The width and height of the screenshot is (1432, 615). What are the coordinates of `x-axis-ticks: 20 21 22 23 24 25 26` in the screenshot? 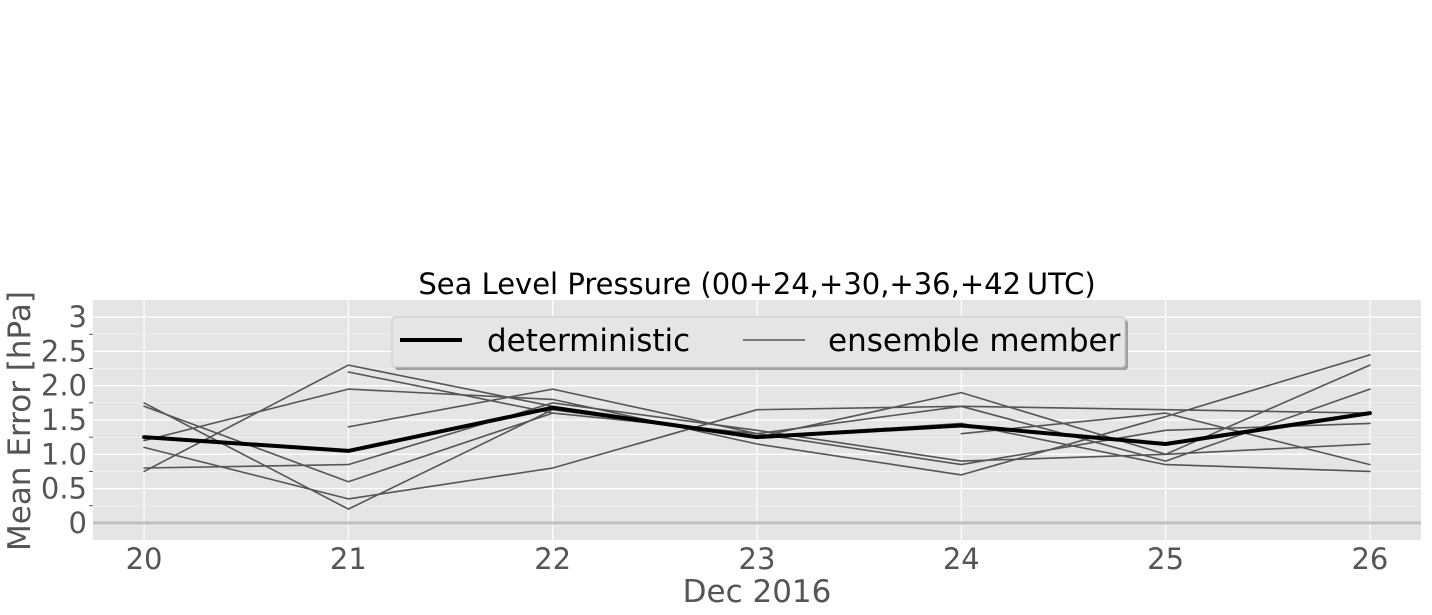 It's located at (757, 559).